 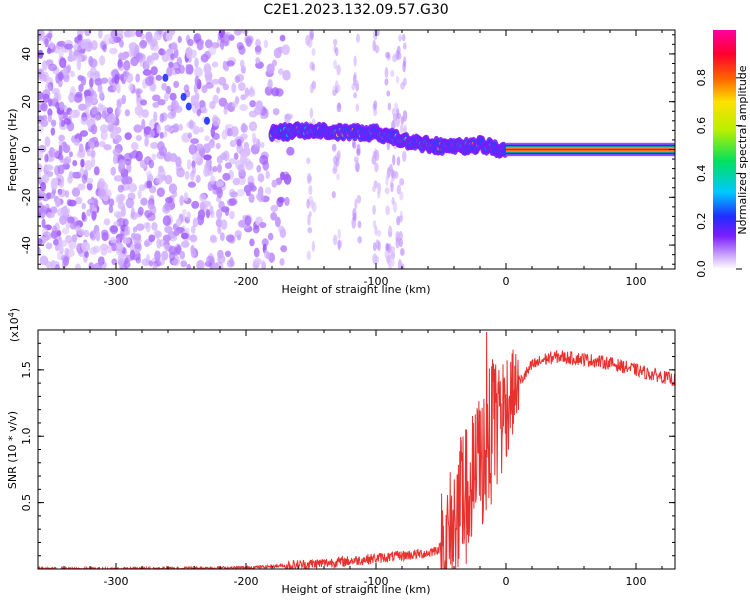 I want to click on snr-scale-suffix: ), so click(x=14, y=310).